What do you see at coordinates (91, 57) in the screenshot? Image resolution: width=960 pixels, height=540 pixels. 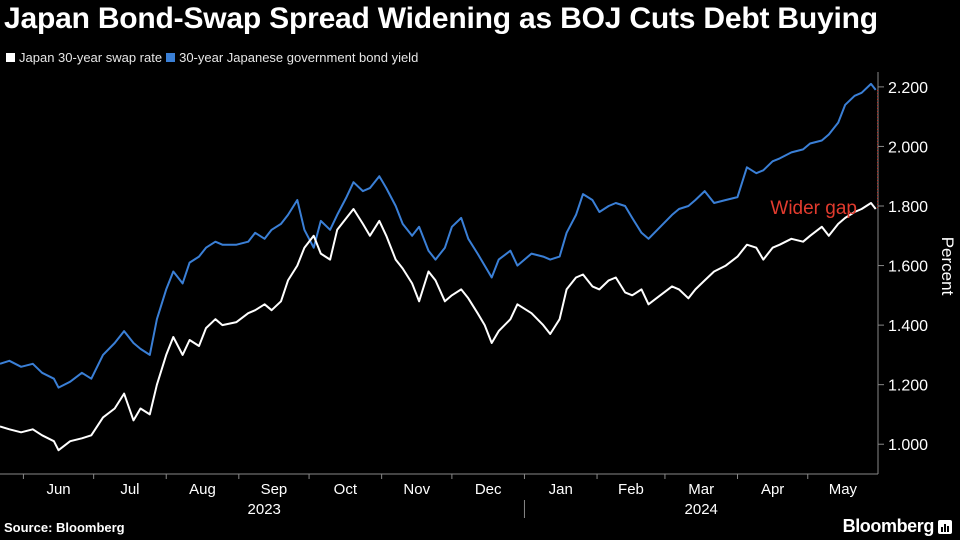 I see `legend-label-swap-rate: Japan 30-year swap rate` at bounding box center [91, 57].